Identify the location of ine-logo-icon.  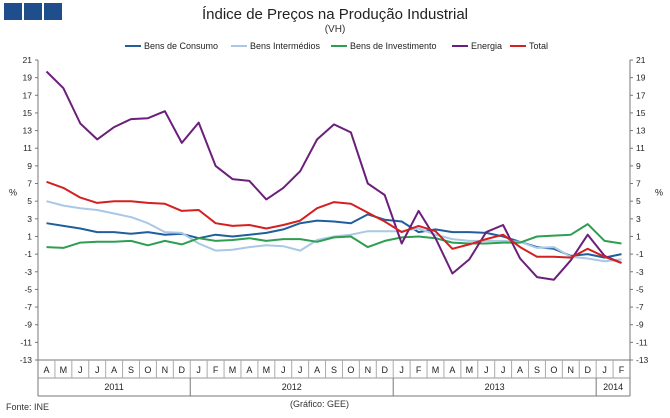
(33, 11).